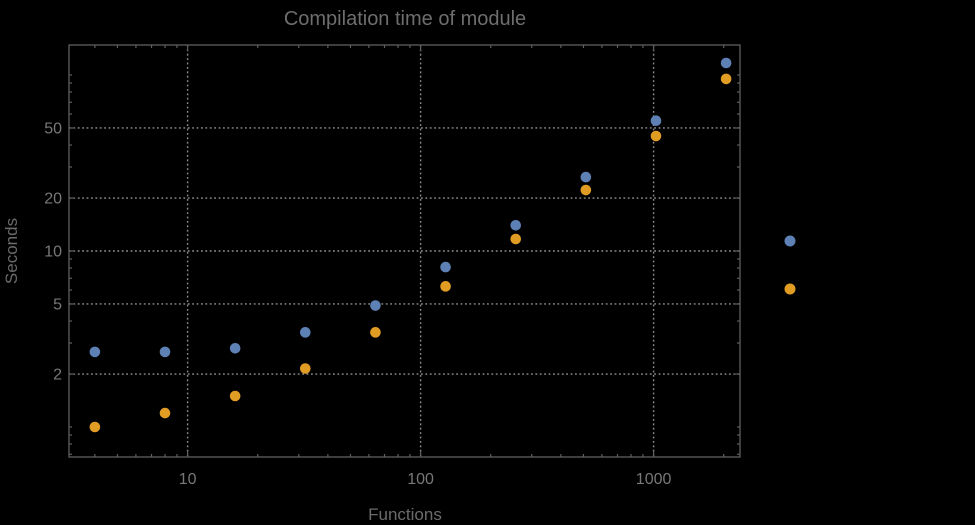  I want to click on y-tick-label: 10, so click(53, 252).